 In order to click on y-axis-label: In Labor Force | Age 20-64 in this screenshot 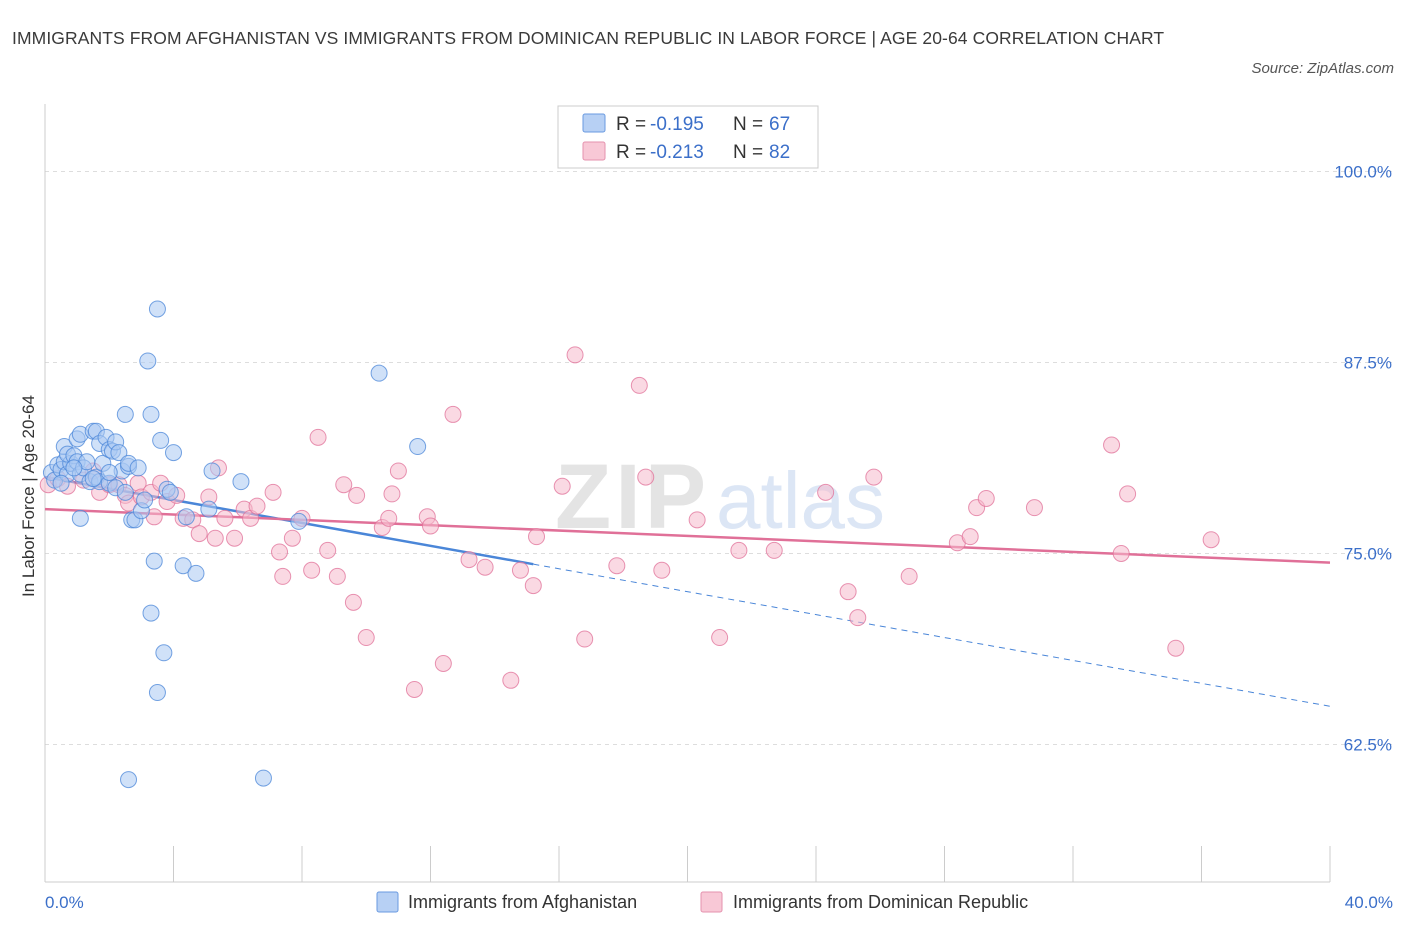, I will do `click(28, 496)`.